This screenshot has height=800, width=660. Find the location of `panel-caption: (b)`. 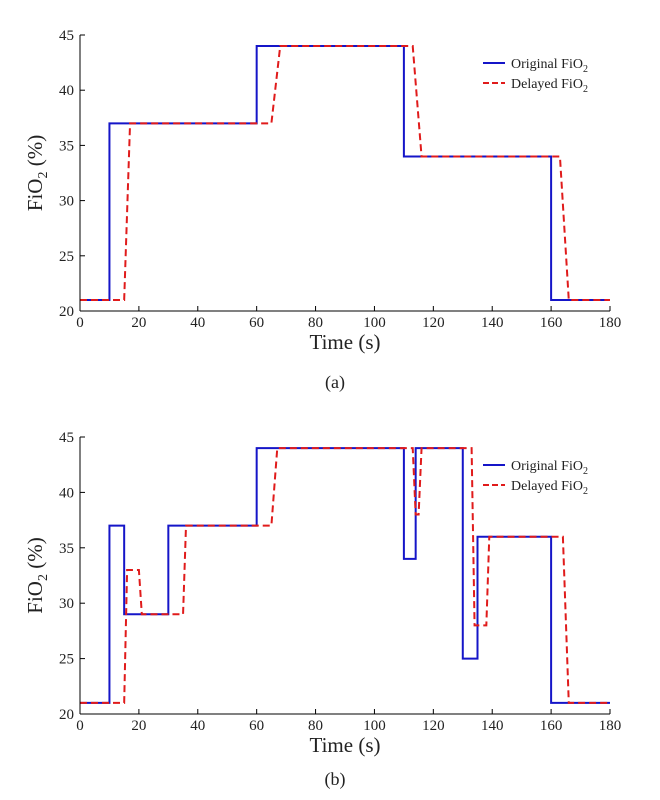

panel-caption: (b) is located at coordinates (335, 779).